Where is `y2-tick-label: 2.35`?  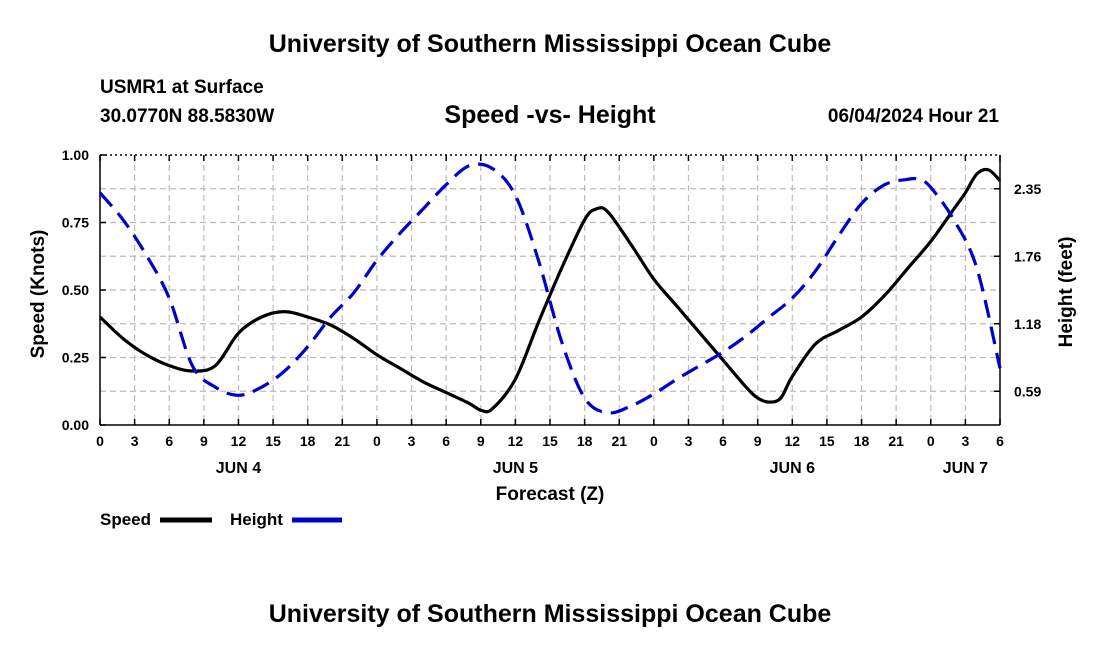
y2-tick-label: 2.35 is located at coordinates (1027, 189).